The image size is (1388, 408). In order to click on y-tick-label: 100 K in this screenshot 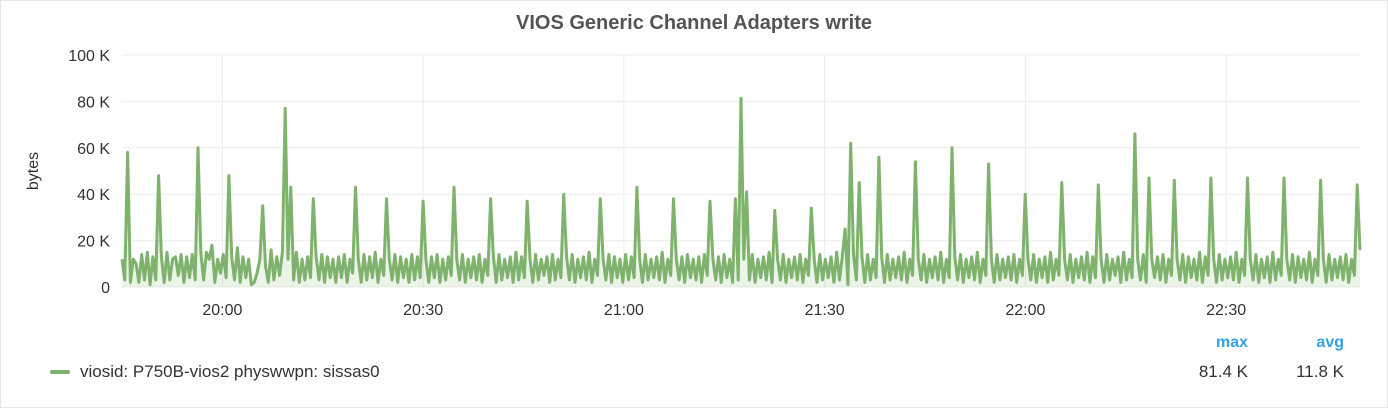, I will do `click(89, 56)`.